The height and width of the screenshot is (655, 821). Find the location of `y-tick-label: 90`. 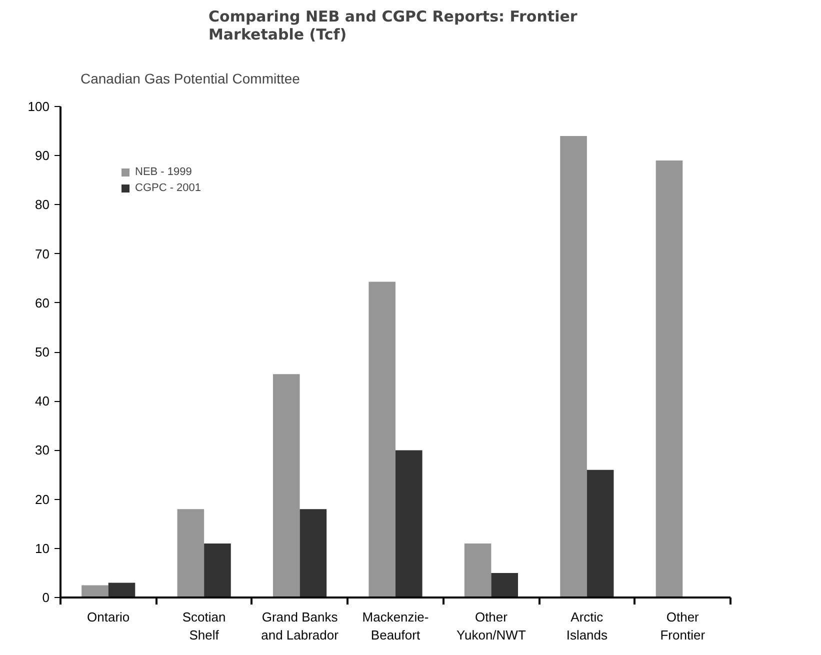

y-tick-label: 90 is located at coordinates (42, 156).